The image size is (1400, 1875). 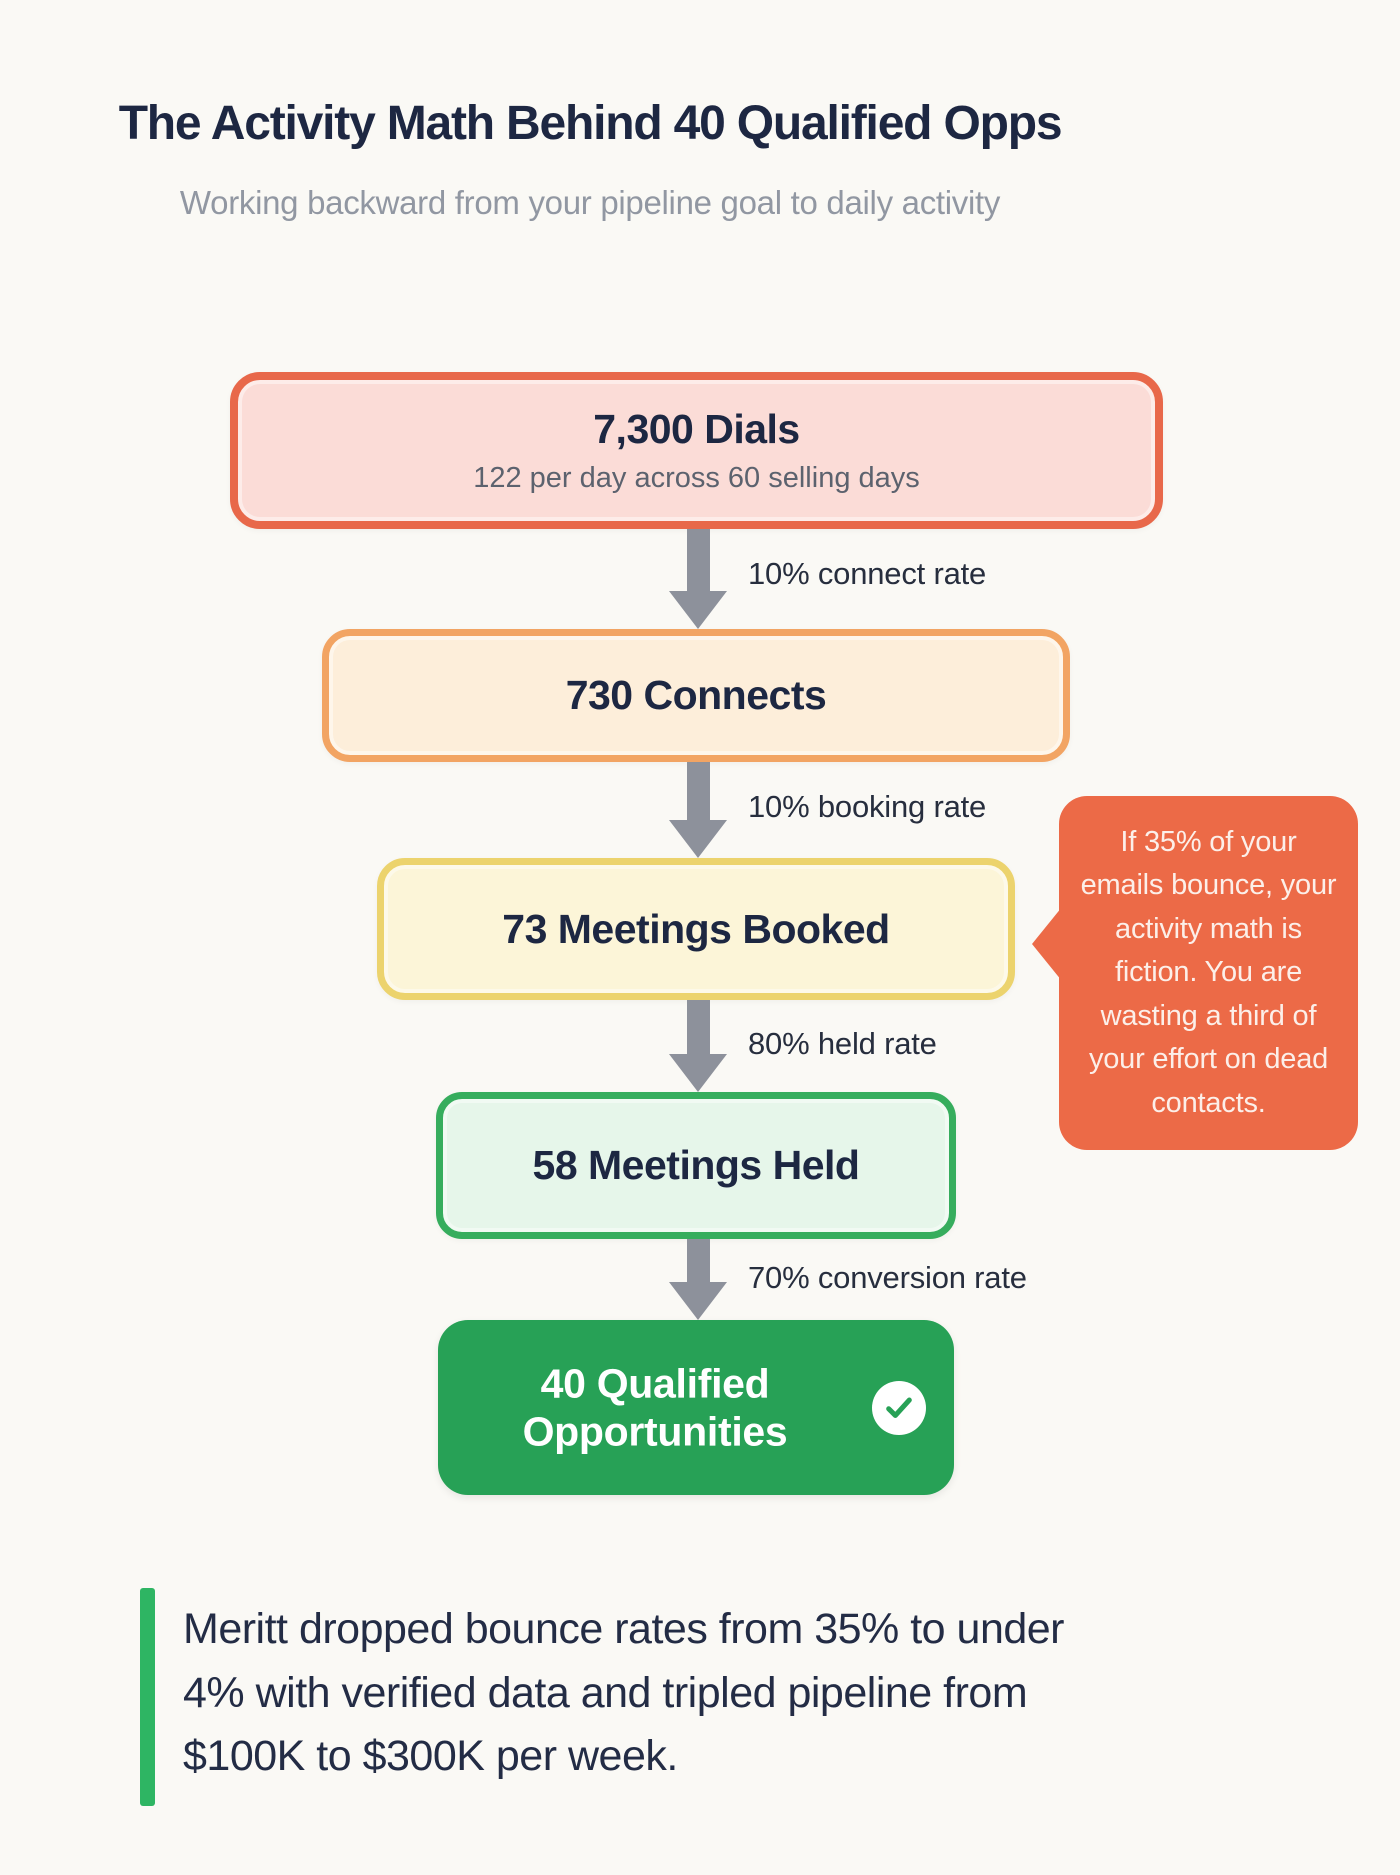 What do you see at coordinates (655, 1407) in the screenshot?
I see `stage-qualified-opportunities-label: 40 Qualified Opportunities` at bounding box center [655, 1407].